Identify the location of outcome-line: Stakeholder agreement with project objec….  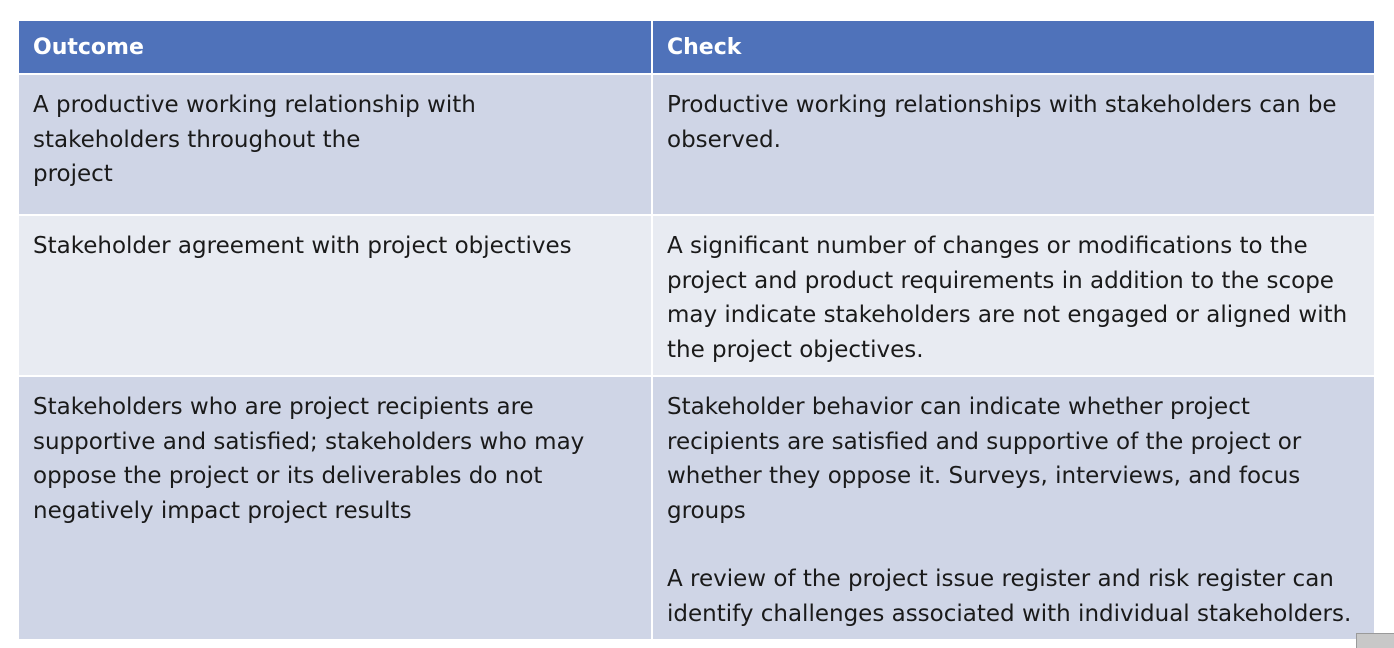
(302, 246).